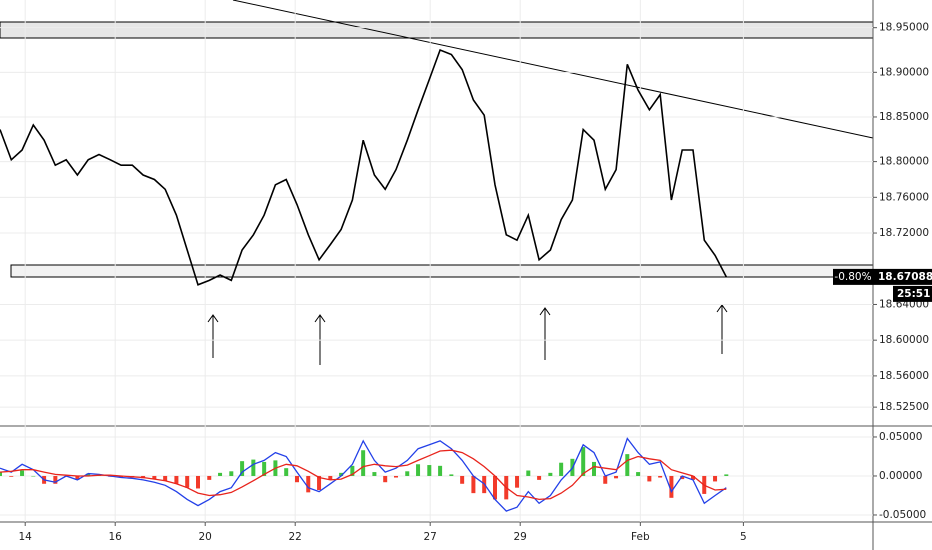 This screenshot has width=932, height=550. I want to click on change-label: -0.80%, so click(852, 277).